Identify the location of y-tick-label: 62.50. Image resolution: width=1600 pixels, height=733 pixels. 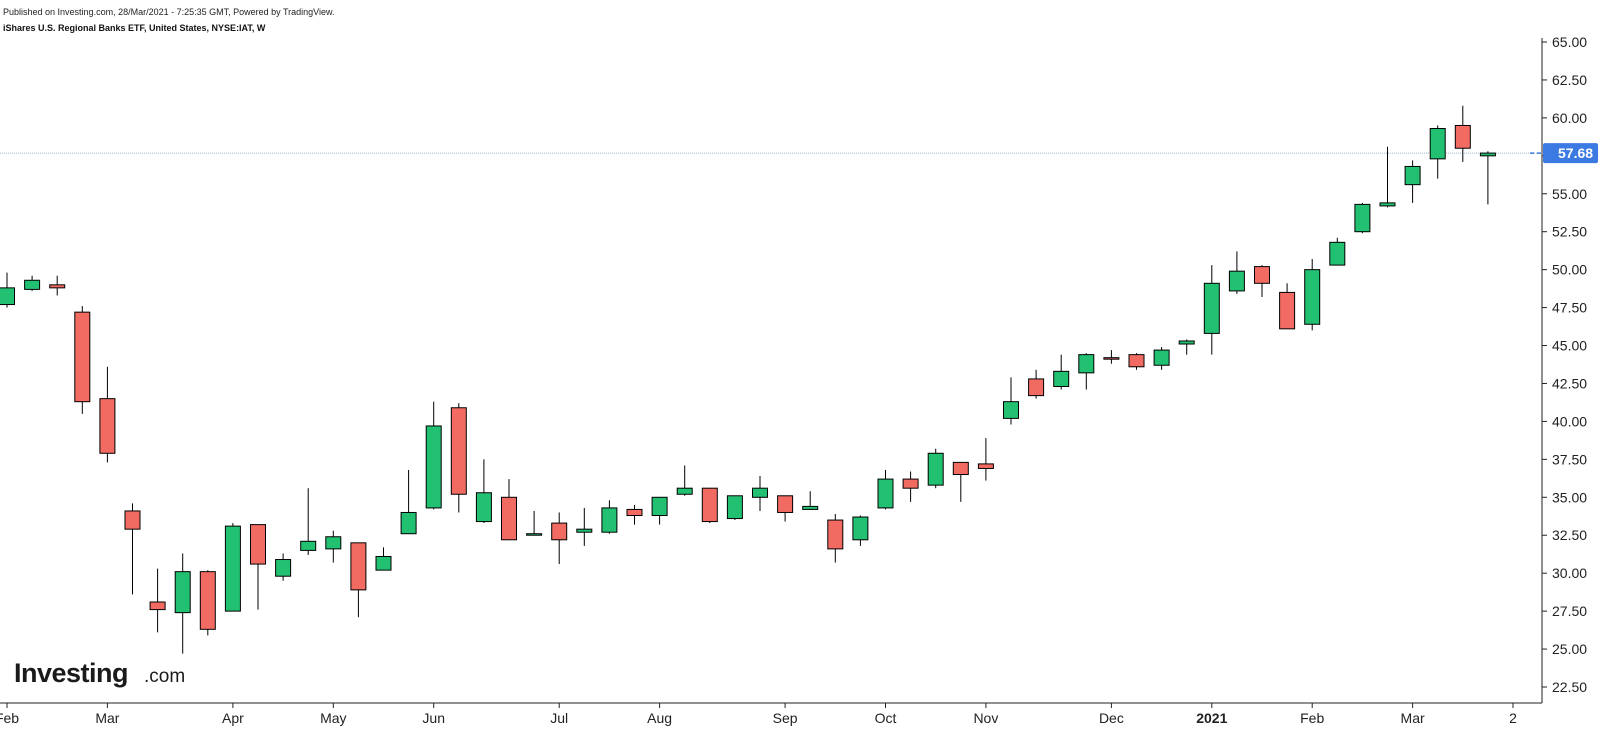
(1569, 80).